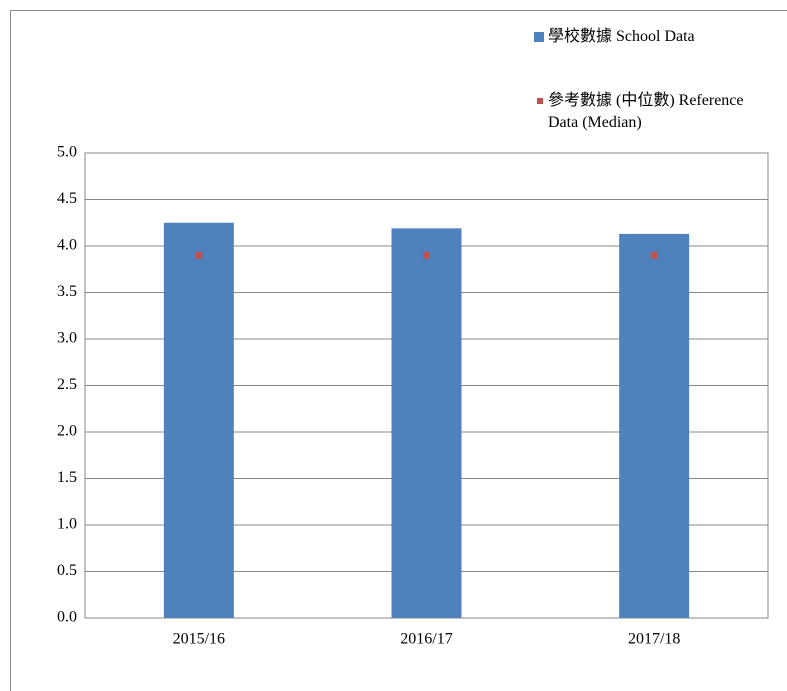 The height and width of the screenshot is (691, 787). What do you see at coordinates (67, 431) in the screenshot?
I see `y-tick-label: 2.0` at bounding box center [67, 431].